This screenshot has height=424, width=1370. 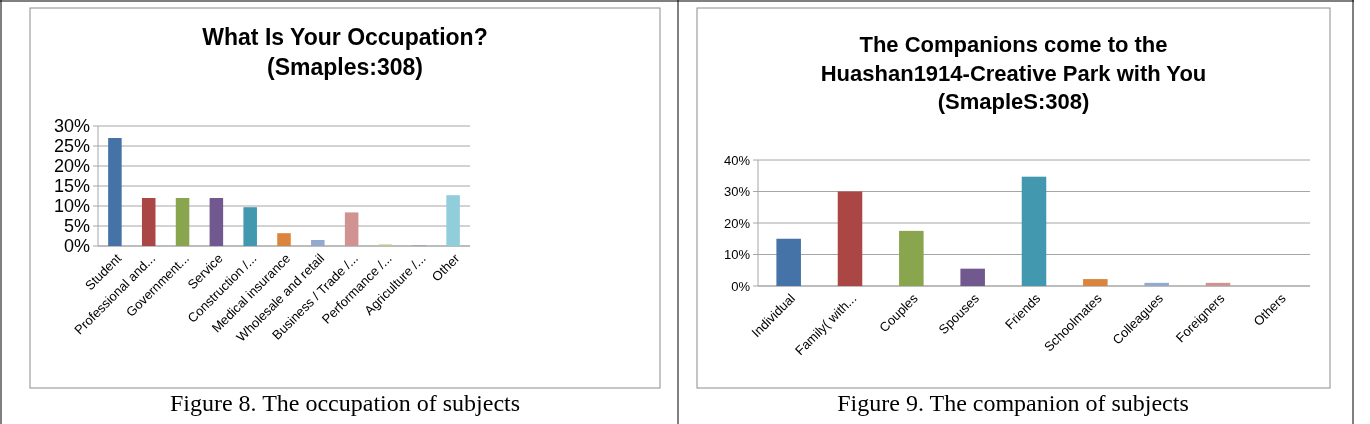 I want to click on chart-subtitle: (SmapleS:308), so click(x=1013, y=102).